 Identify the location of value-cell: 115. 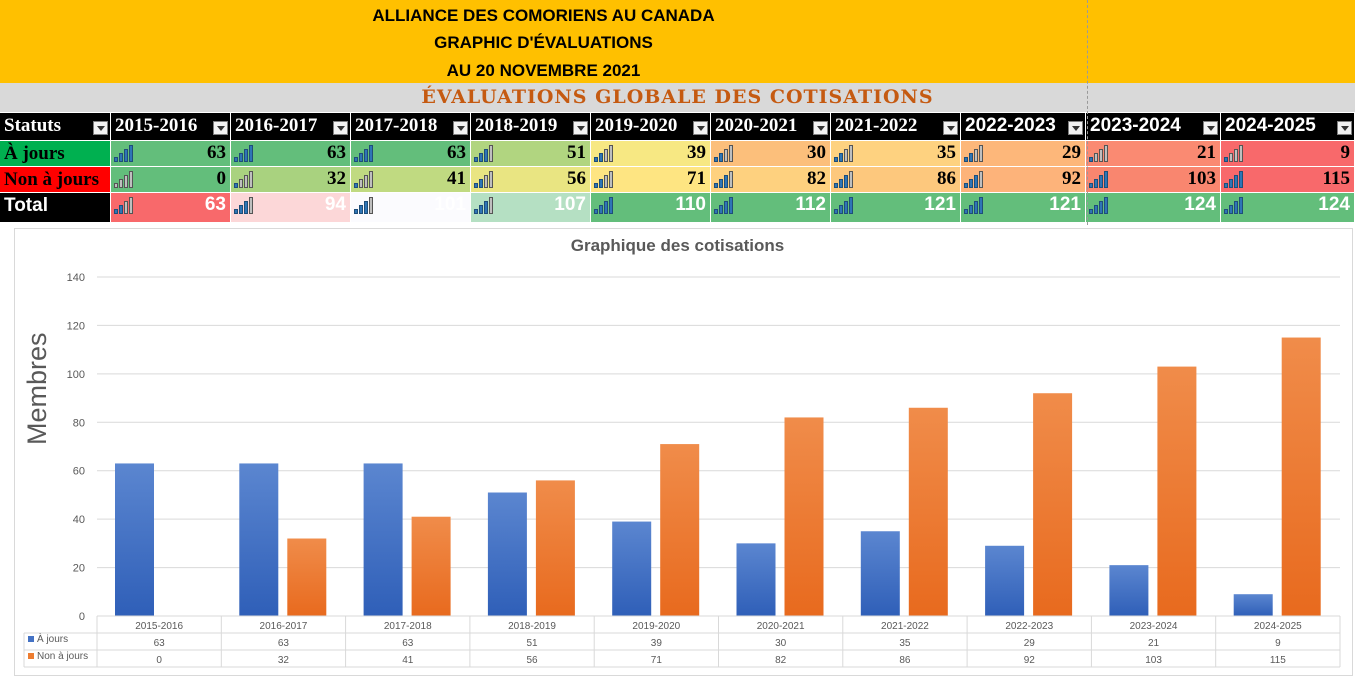
(1288, 180).